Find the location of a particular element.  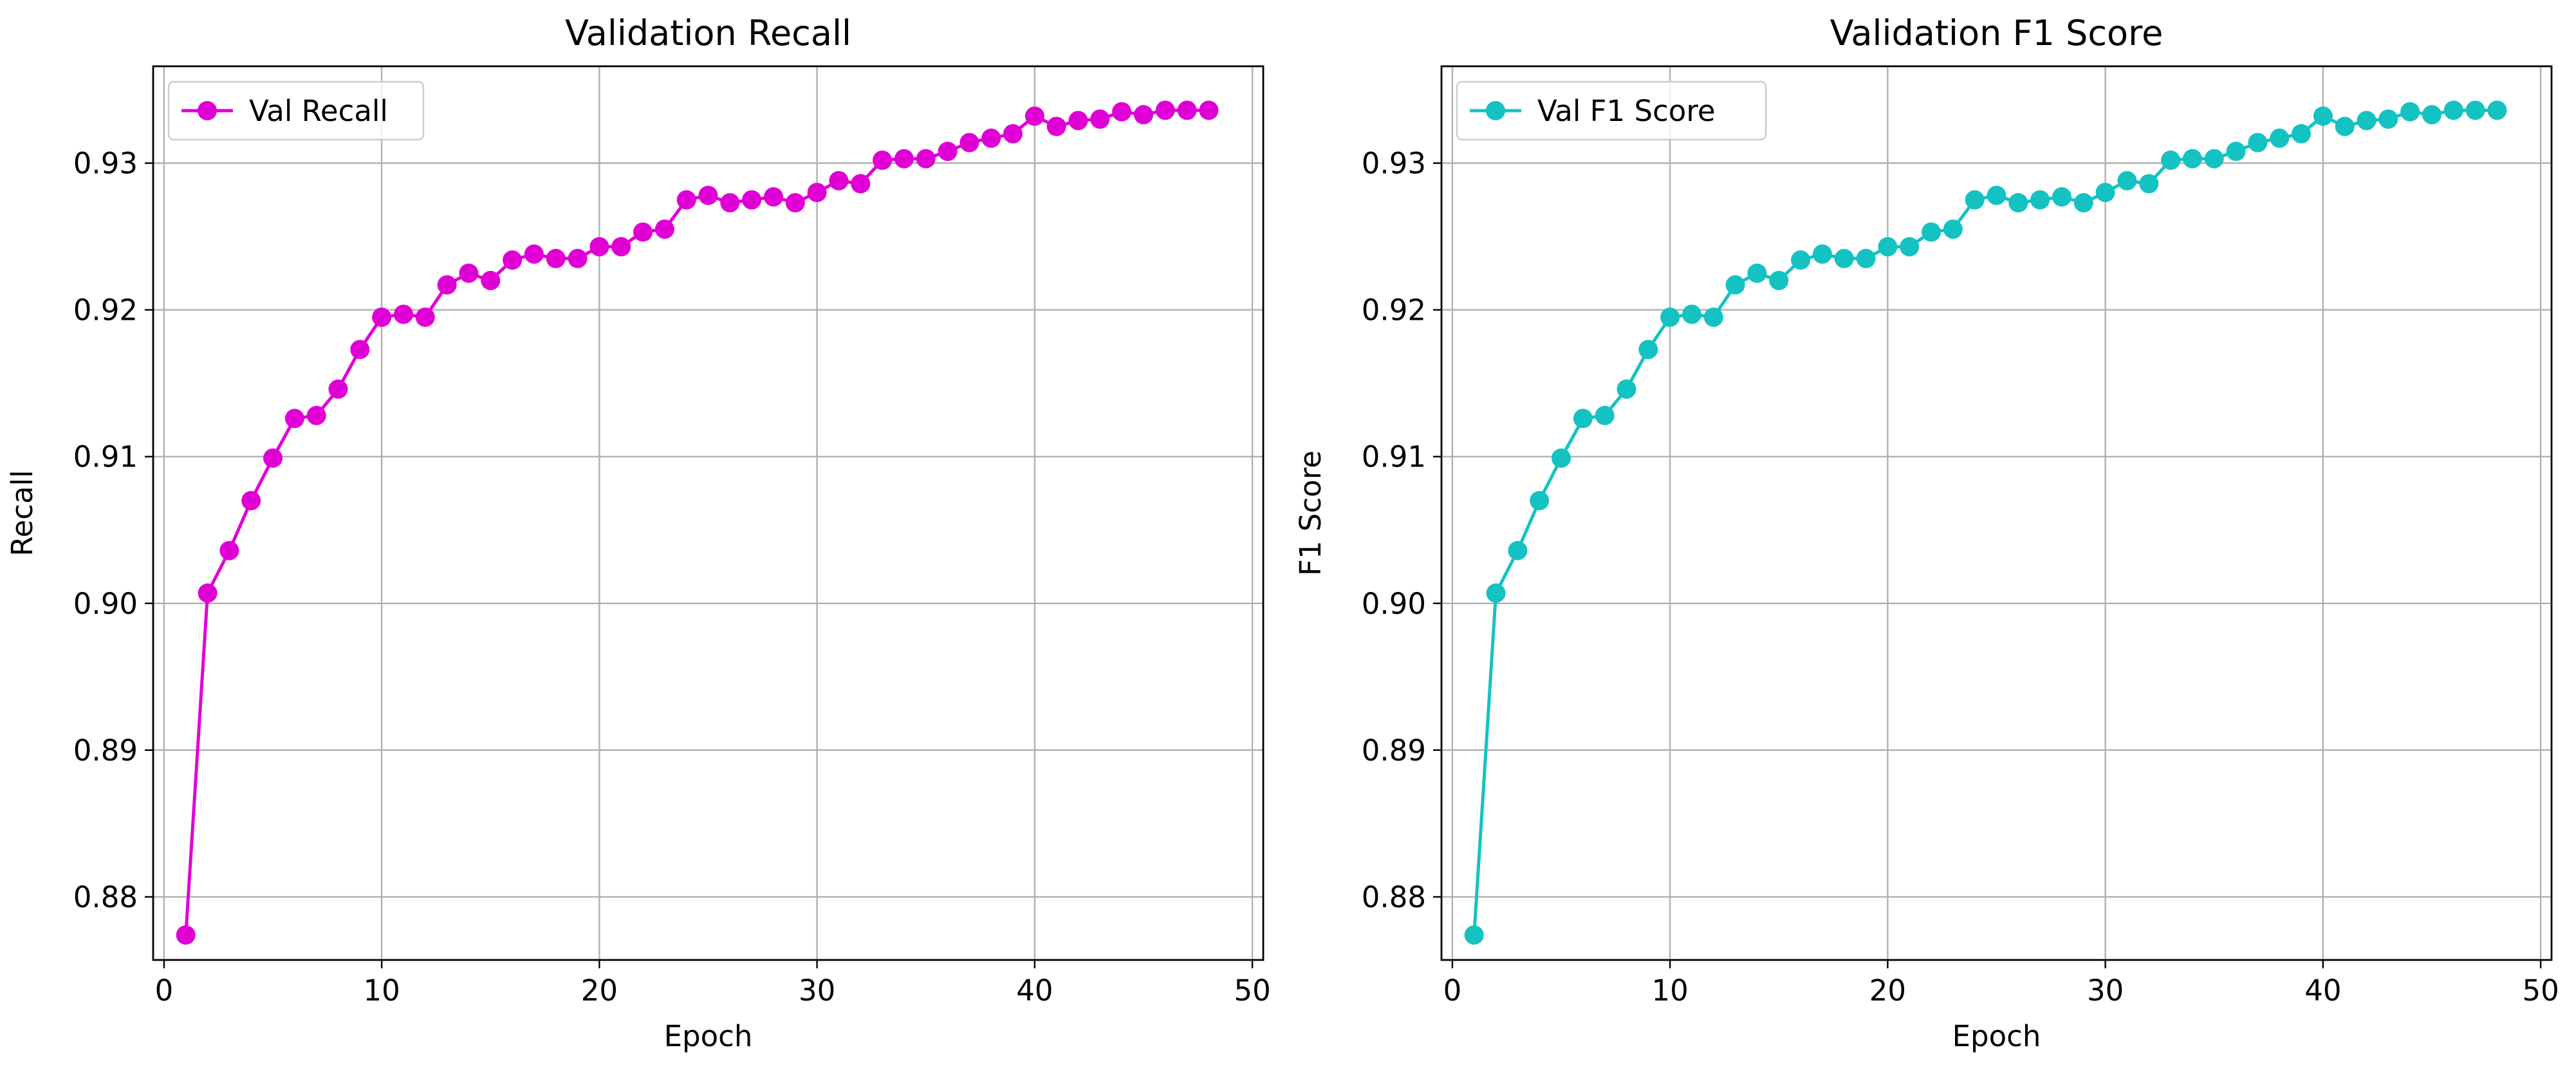

y-tick-label: 0.89 is located at coordinates (105, 750).